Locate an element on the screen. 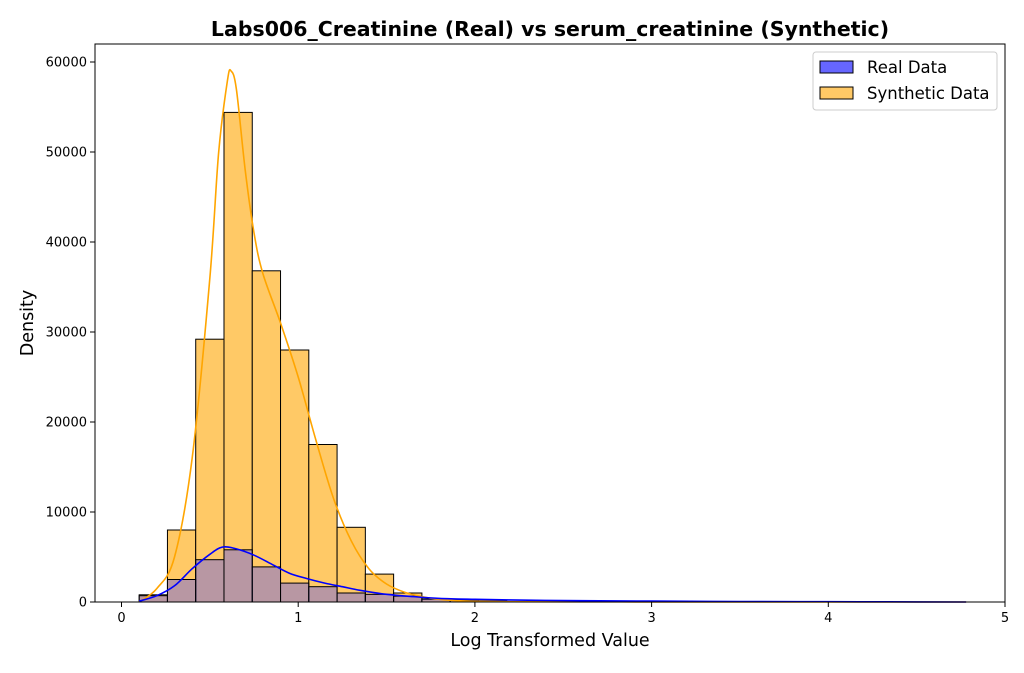 This screenshot has height=673, width=1024. x-tick-label: 0 is located at coordinates (121, 618).